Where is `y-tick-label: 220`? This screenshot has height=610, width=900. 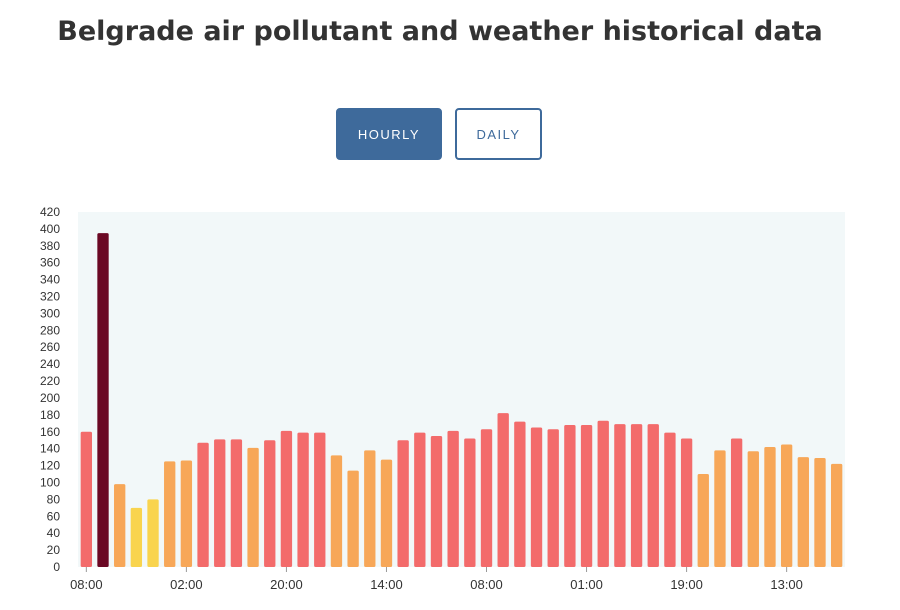 y-tick-label: 220 is located at coordinates (50, 381).